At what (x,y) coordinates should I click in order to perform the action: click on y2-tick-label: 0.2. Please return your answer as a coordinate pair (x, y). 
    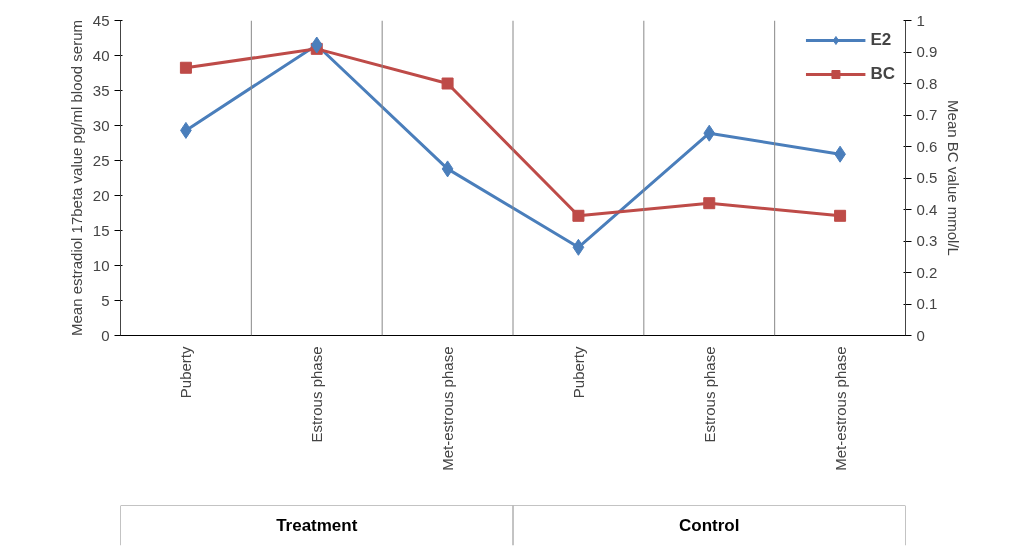
    Looking at the image, I should click on (927, 272).